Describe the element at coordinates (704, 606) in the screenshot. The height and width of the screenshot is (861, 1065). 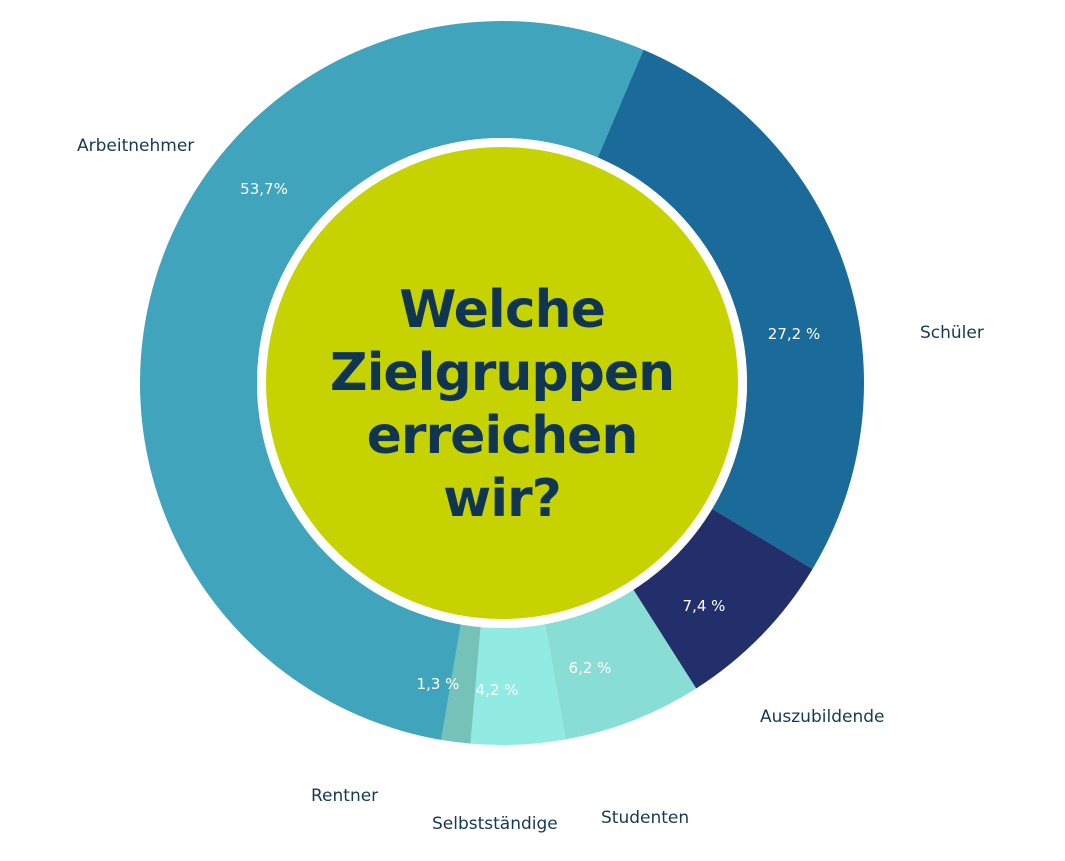
I see `value-label-auszubildende: 7,4 %` at that location.